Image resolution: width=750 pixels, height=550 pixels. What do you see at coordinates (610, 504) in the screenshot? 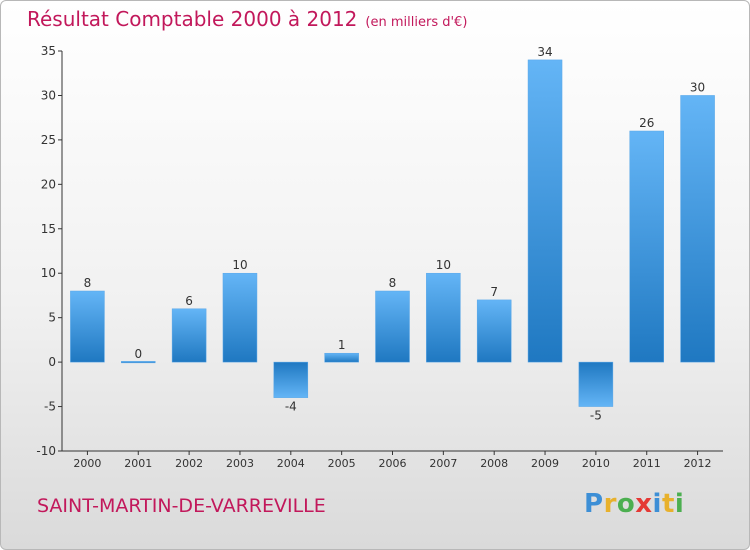
I see `logo-letter: r` at bounding box center [610, 504].